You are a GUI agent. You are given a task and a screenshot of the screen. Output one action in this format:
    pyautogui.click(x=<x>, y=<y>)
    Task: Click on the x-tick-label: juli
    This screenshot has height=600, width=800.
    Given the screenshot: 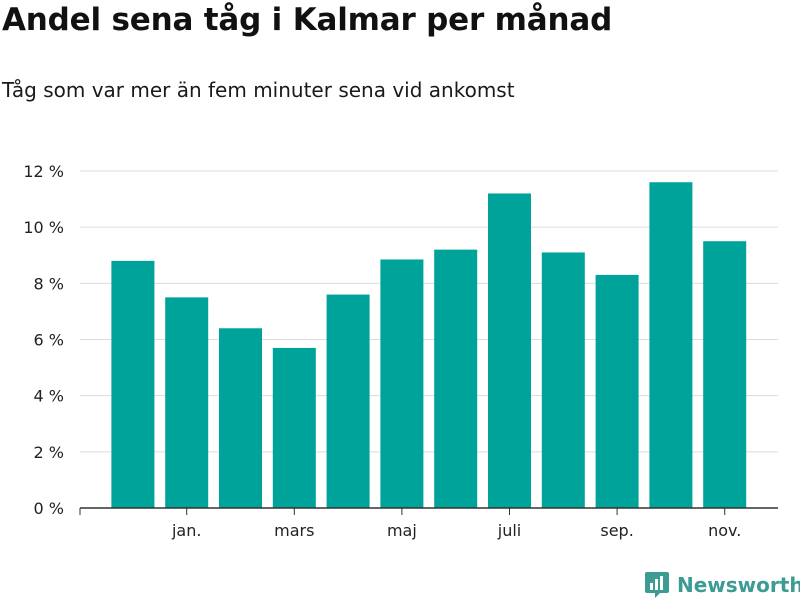 What is the action you would take?
    pyautogui.click(x=509, y=530)
    